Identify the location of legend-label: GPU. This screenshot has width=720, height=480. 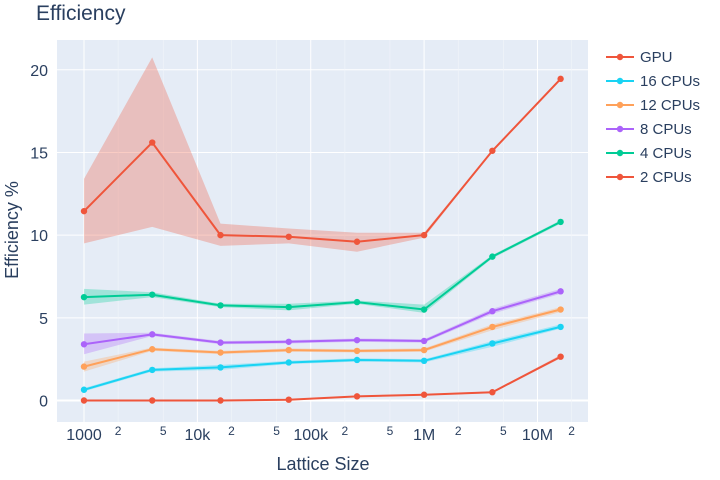
(656, 57).